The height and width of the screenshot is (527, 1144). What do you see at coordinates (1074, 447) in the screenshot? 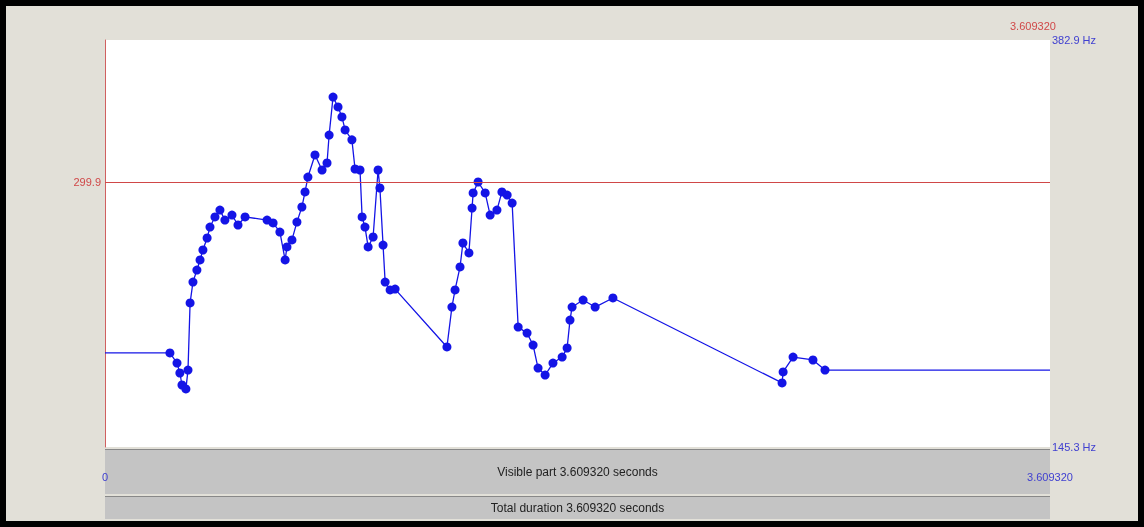
I see `y-tick-label: 145.3 Hz` at bounding box center [1074, 447].